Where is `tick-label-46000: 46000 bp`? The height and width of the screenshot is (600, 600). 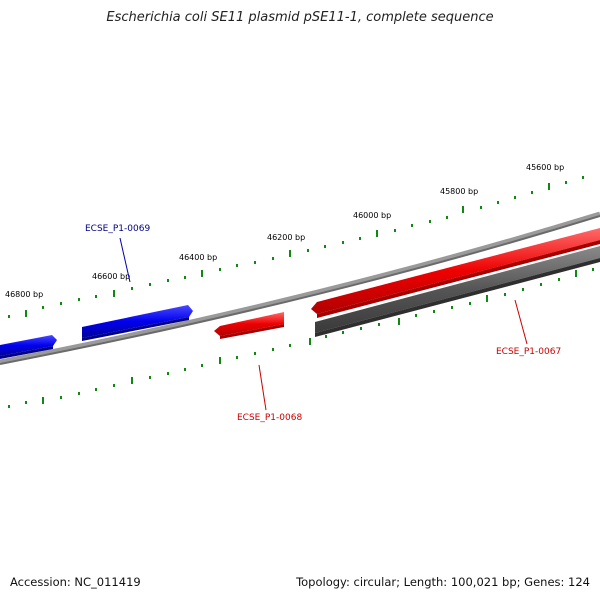 tick-label-46000: 46000 bp is located at coordinates (372, 215).